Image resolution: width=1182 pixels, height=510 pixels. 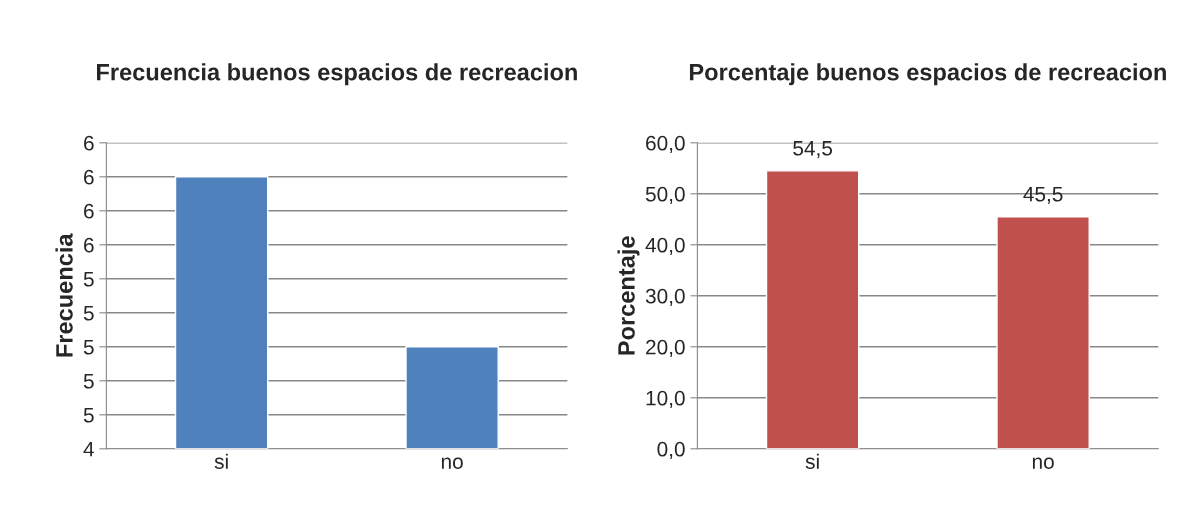 What do you see at coordinates (1043, 195) in the screenshot?
I see `data-label: 45,5` at bounding box center [1043, 195].